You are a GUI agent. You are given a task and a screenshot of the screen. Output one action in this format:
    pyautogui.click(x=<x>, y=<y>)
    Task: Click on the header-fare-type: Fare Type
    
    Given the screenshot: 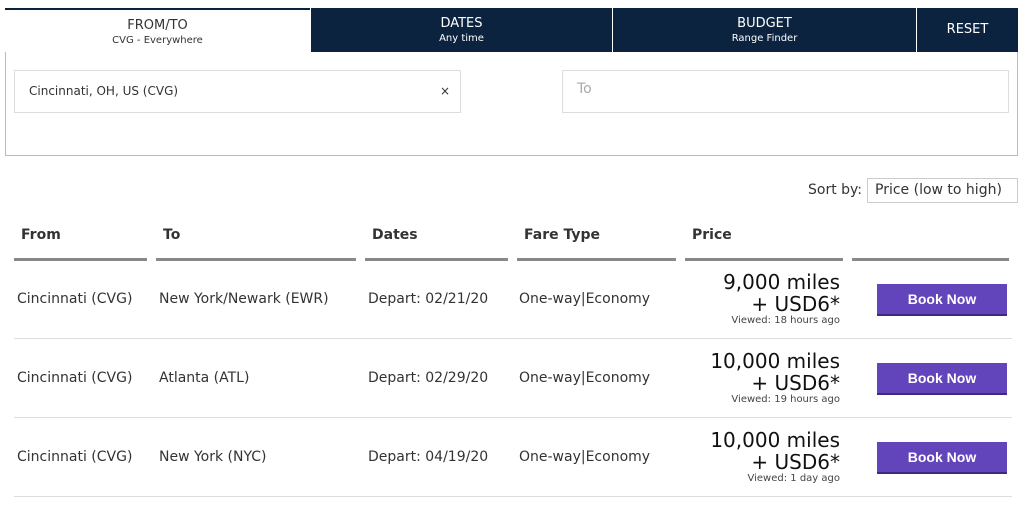 What is the action you would take?
    pyautogui.click(x=596, y=244)
    